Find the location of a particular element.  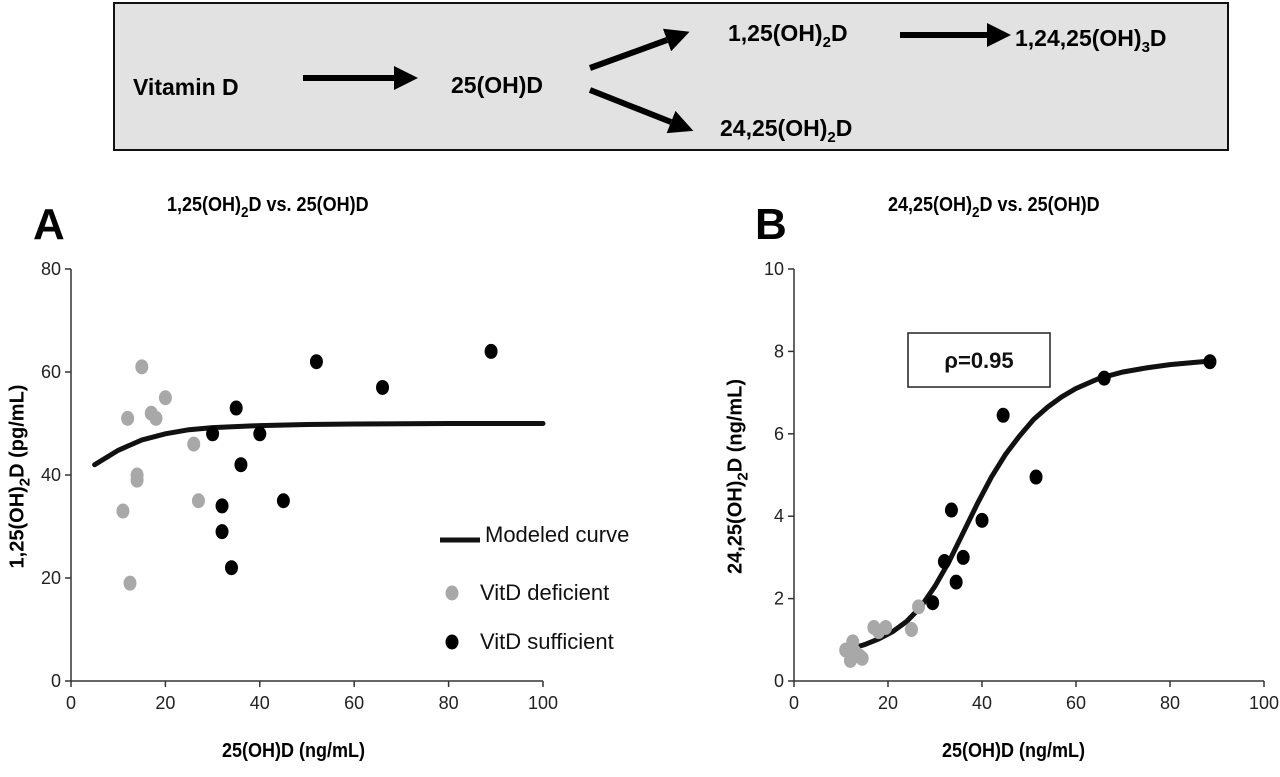

rho-box is located at coordinates (979, 360).